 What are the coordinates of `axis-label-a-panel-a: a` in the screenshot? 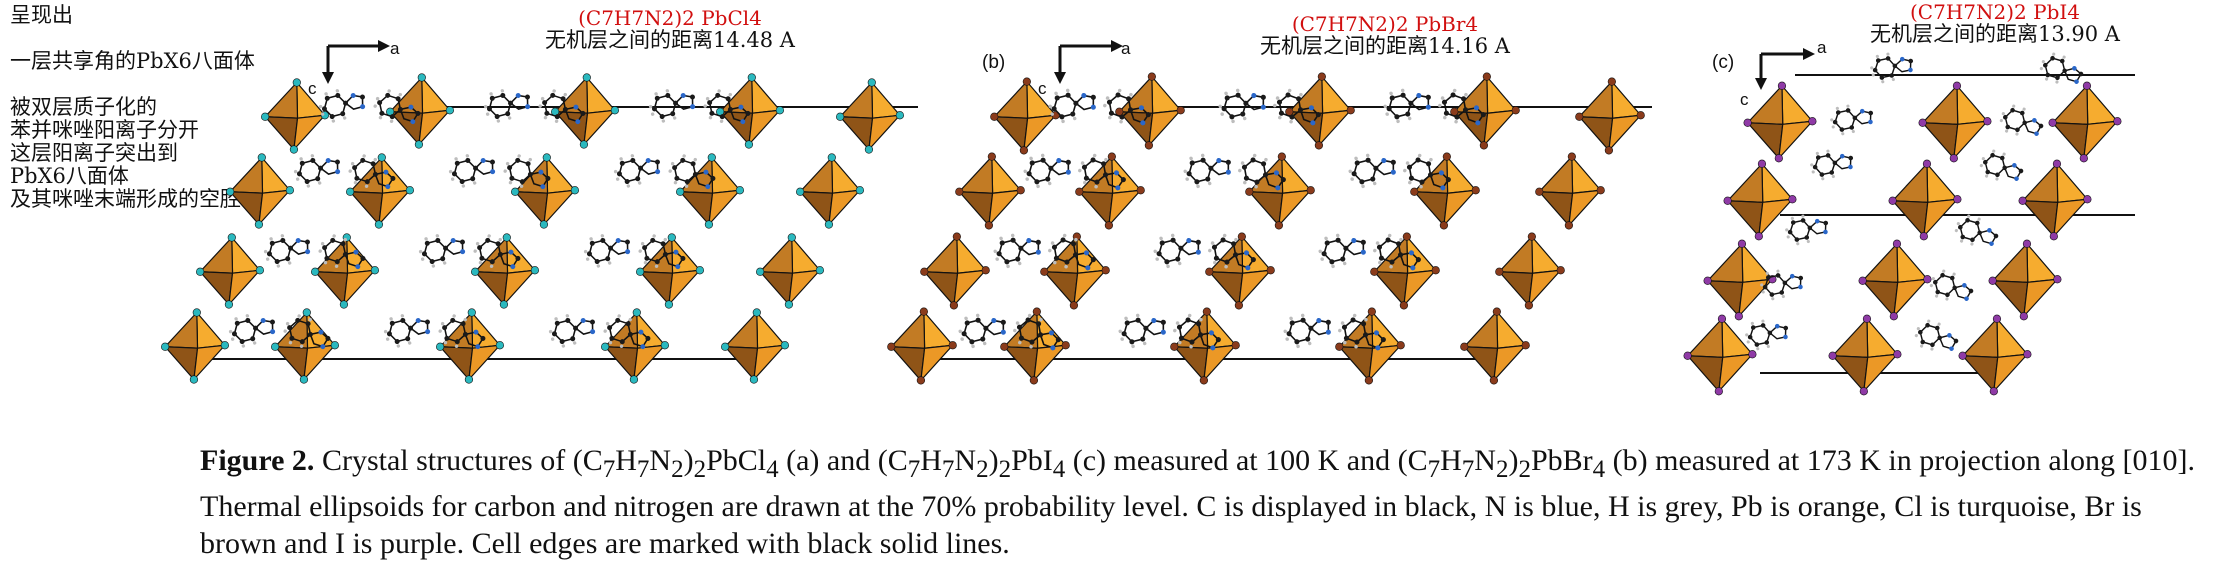 It's located at (395, 48).